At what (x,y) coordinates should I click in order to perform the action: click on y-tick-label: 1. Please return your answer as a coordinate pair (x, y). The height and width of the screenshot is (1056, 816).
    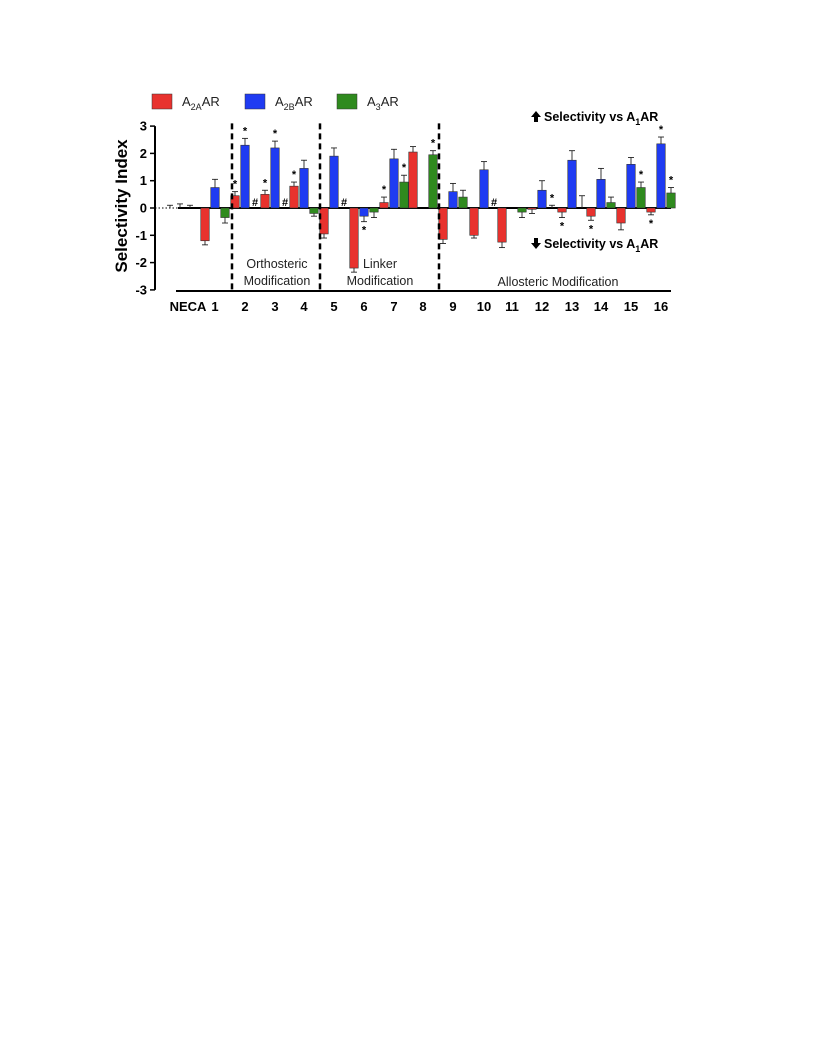
    Looking at the image, I should click on (143, 180).